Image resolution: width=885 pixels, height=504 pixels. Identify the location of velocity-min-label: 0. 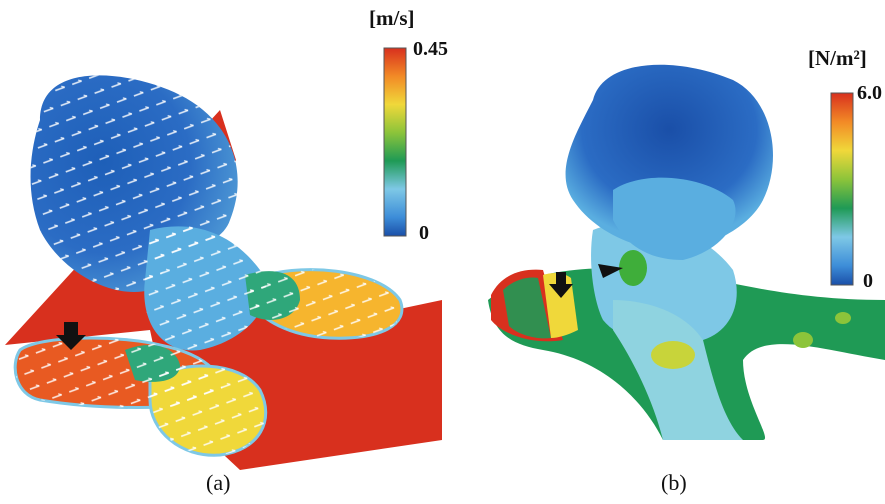
(424, 233).